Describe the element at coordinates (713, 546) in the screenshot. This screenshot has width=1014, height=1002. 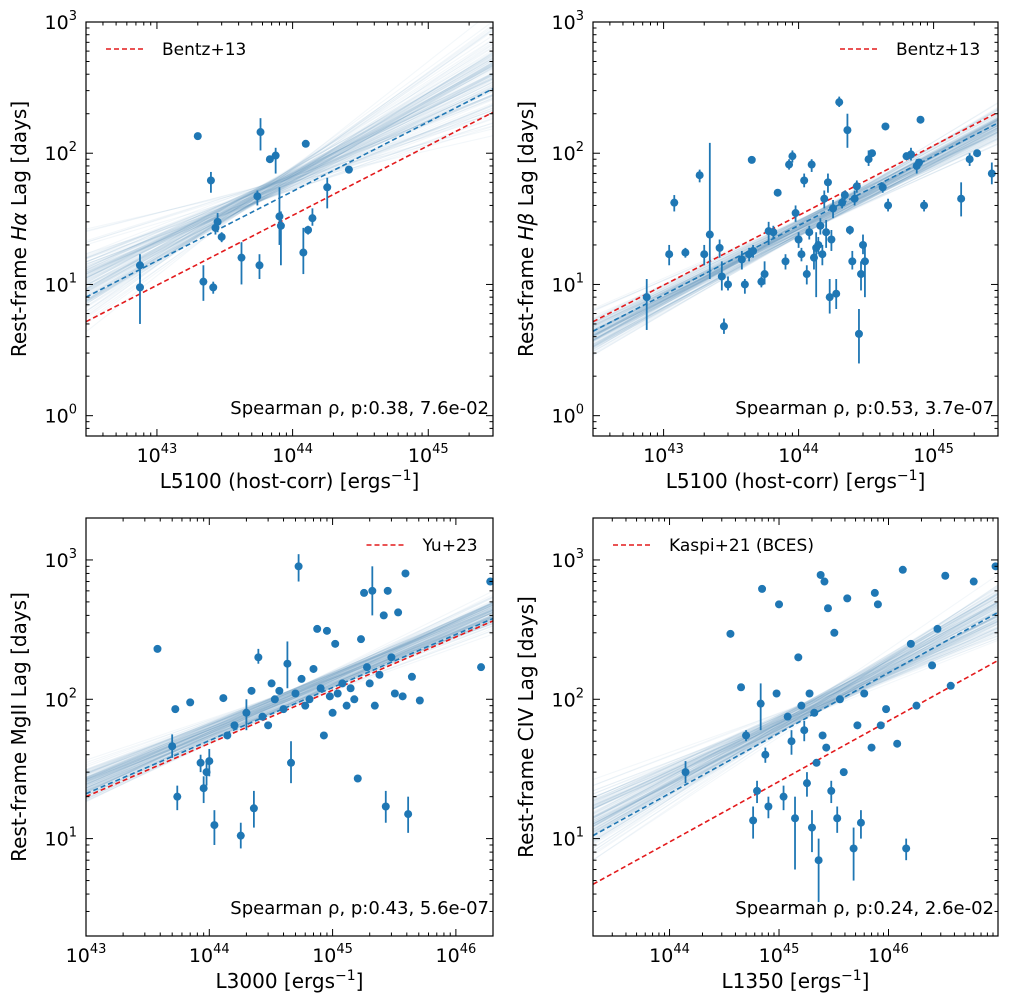
I see `legend: Kaspi+21 (BCES)` at that location.